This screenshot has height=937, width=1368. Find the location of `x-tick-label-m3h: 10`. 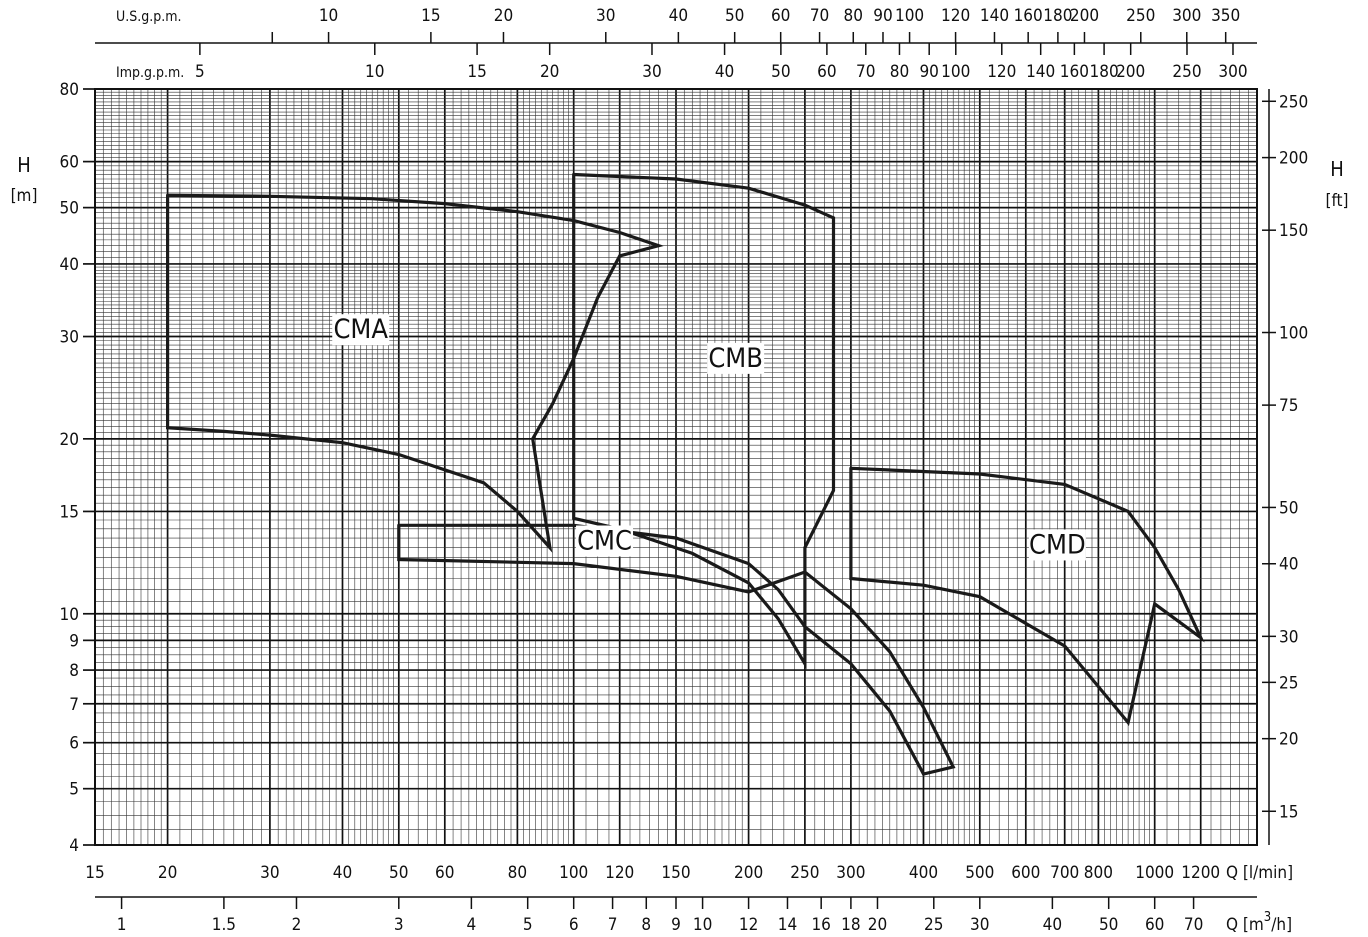

x-tick-label-m3h: 10 is located at coordinates (702, 925).